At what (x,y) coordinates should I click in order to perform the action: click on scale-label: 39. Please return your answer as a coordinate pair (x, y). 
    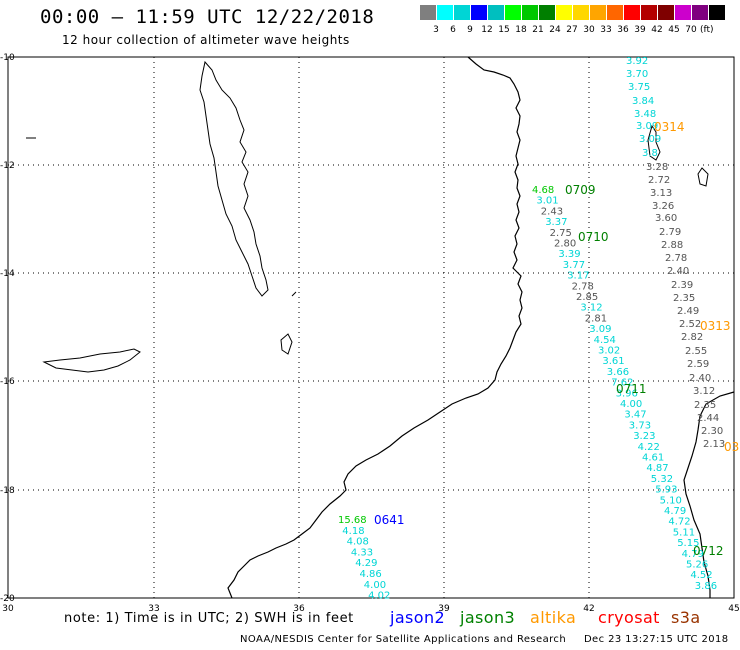
    Looking at the image, I should click on (640, 30).